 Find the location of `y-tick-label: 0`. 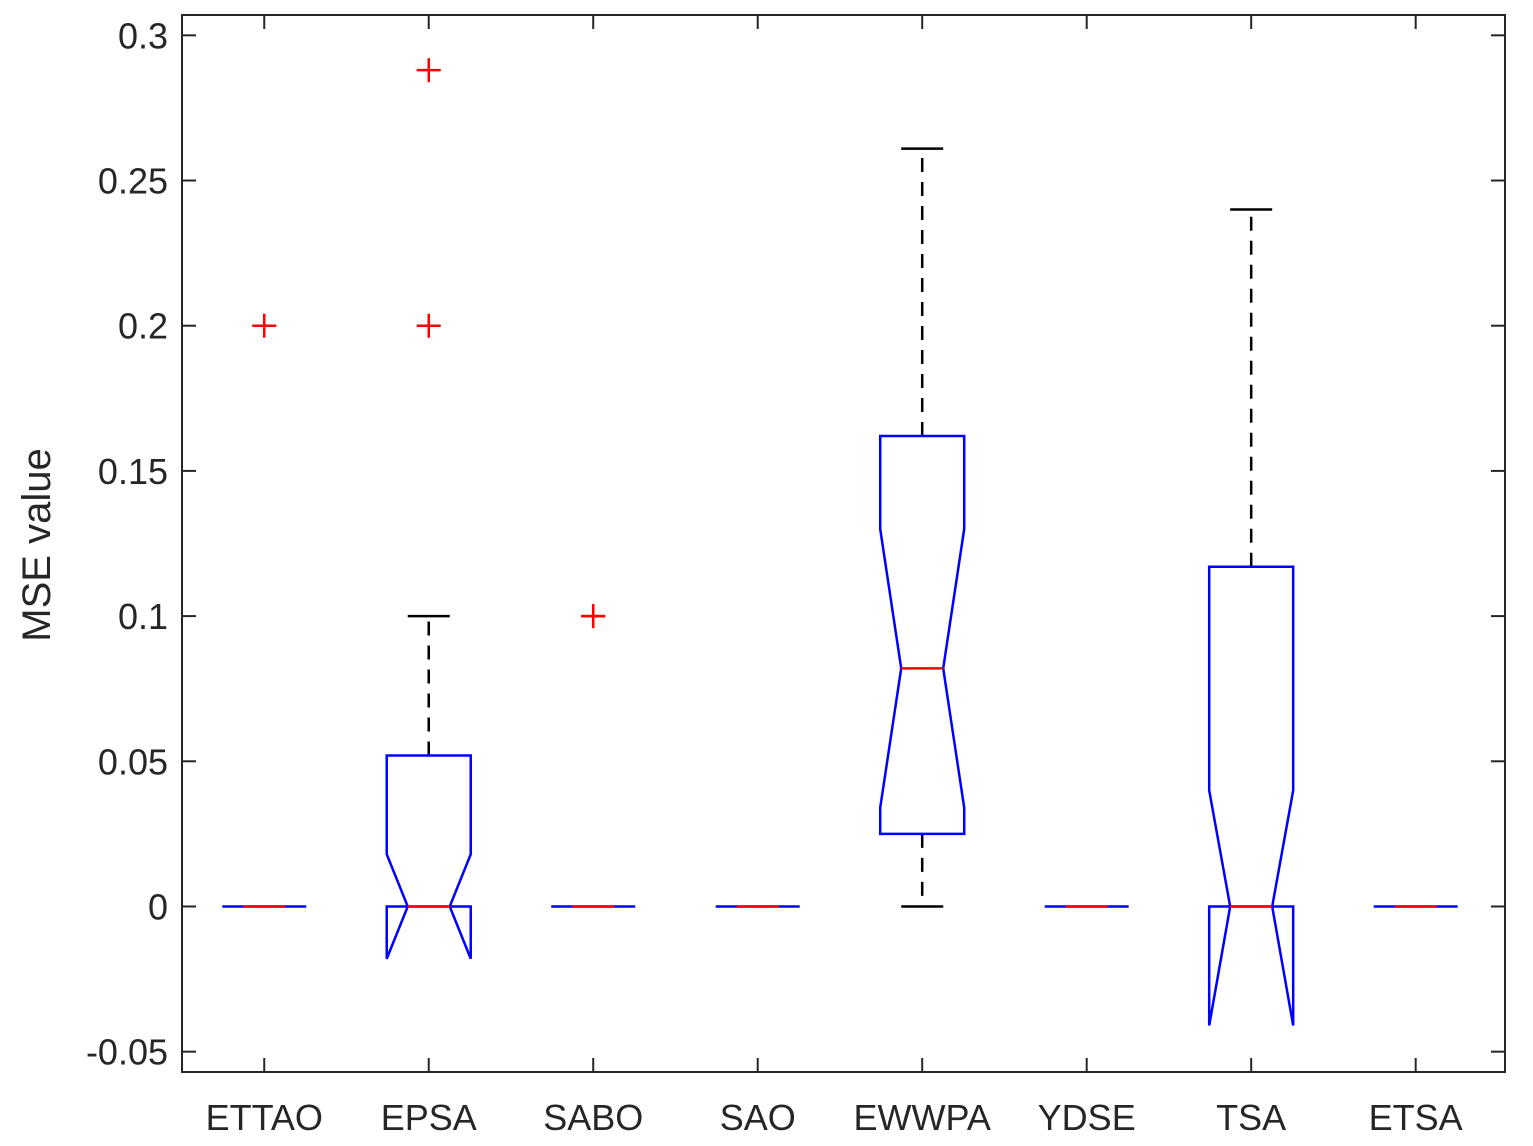

y-tick-label: 0 is located at coordinates (158, 906).